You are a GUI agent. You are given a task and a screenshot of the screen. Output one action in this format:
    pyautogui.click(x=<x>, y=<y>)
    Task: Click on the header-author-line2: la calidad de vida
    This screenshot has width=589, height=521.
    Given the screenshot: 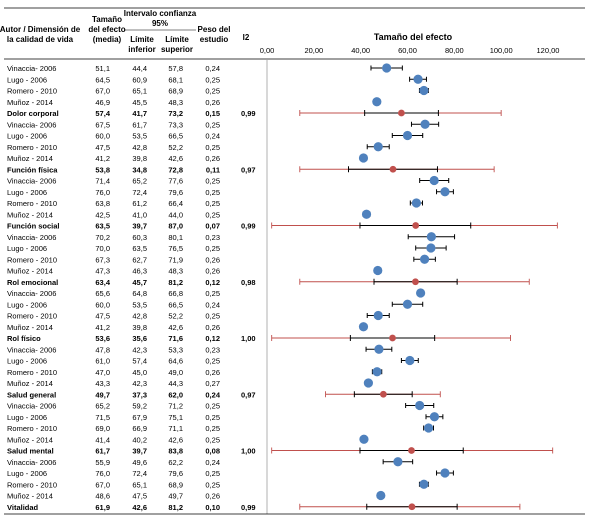 What is the action you would take?
    pyautogui.click(x=40, y=39)
    